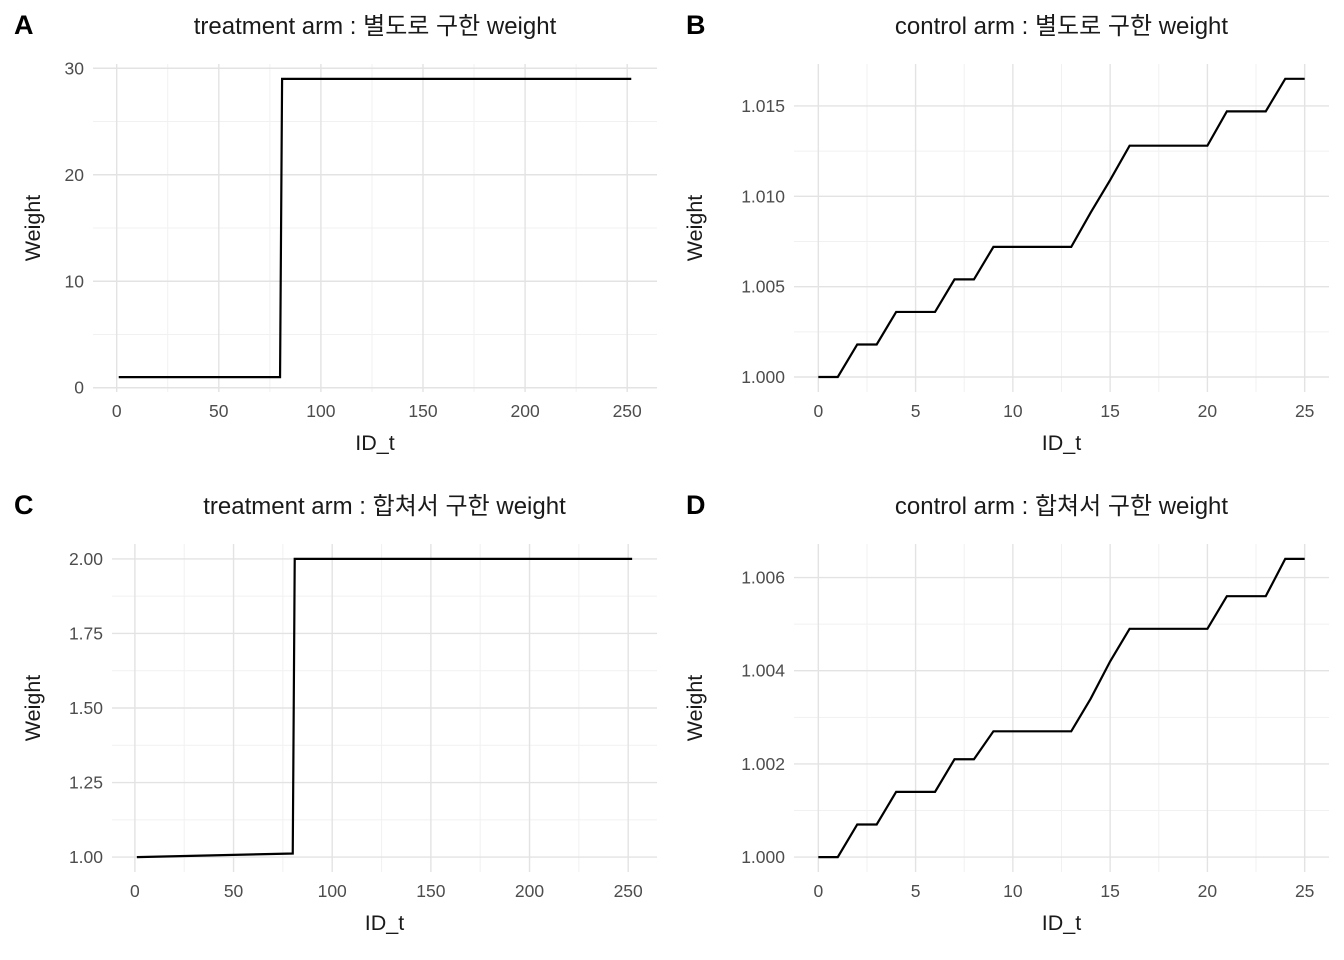 The width and height of the screenshot is (1344, 960). Describe the element at coordinates (75, 175) in the screenshot. I see `y-tick-label: 20` at that location.